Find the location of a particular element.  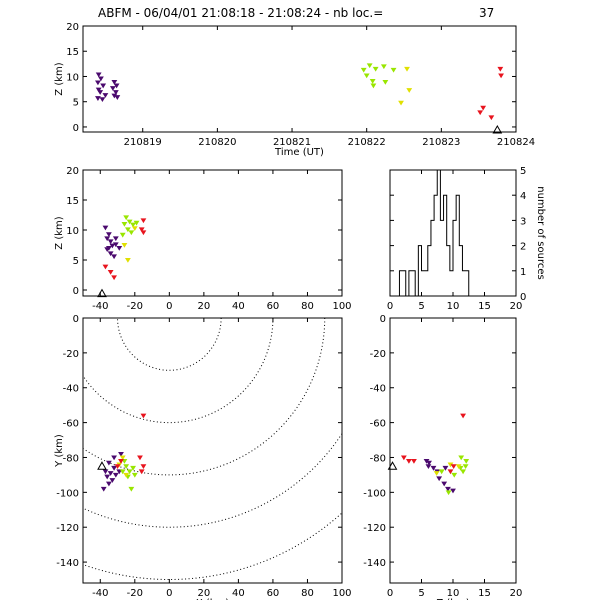

y-tick-label: 3 is located at coordinates (523, 221).